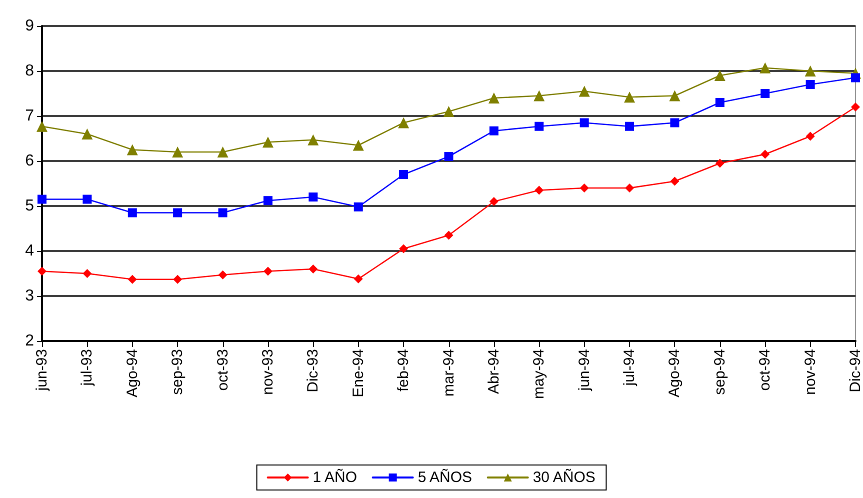 This screenshot has width=863, height=498. I want to click on y-tick-label: 5, so click(29, 206).